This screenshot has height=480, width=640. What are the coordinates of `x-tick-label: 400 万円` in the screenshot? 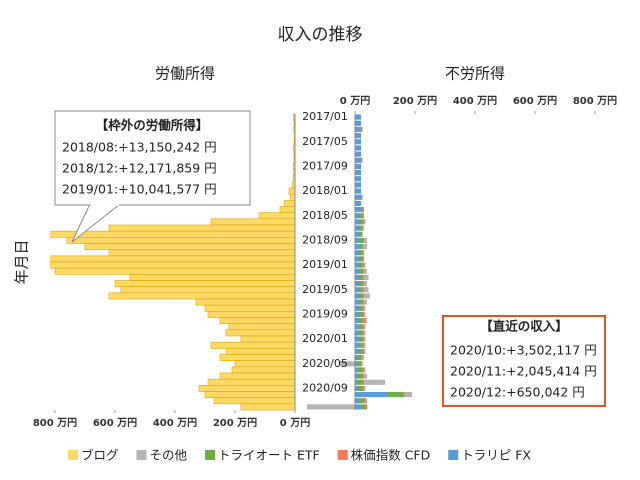 It's located at (475, 101).